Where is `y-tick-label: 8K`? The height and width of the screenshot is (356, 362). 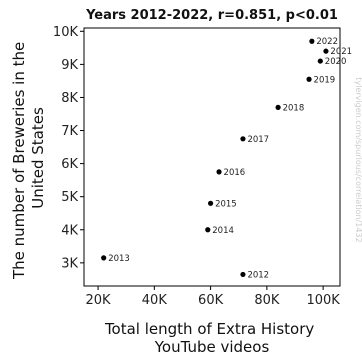 y-tick-label: 8K is located at coordinates (69, 98).